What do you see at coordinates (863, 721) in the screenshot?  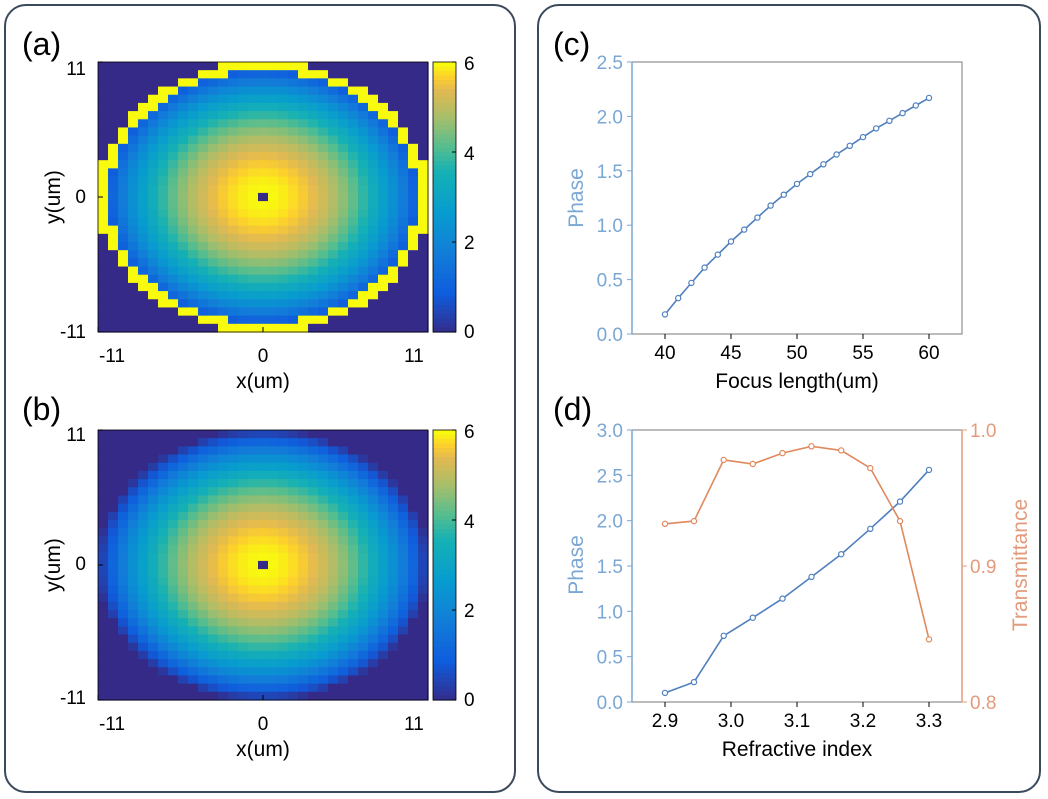 I see `x-tick-label: 3.2` at bounding box center [863, 721].